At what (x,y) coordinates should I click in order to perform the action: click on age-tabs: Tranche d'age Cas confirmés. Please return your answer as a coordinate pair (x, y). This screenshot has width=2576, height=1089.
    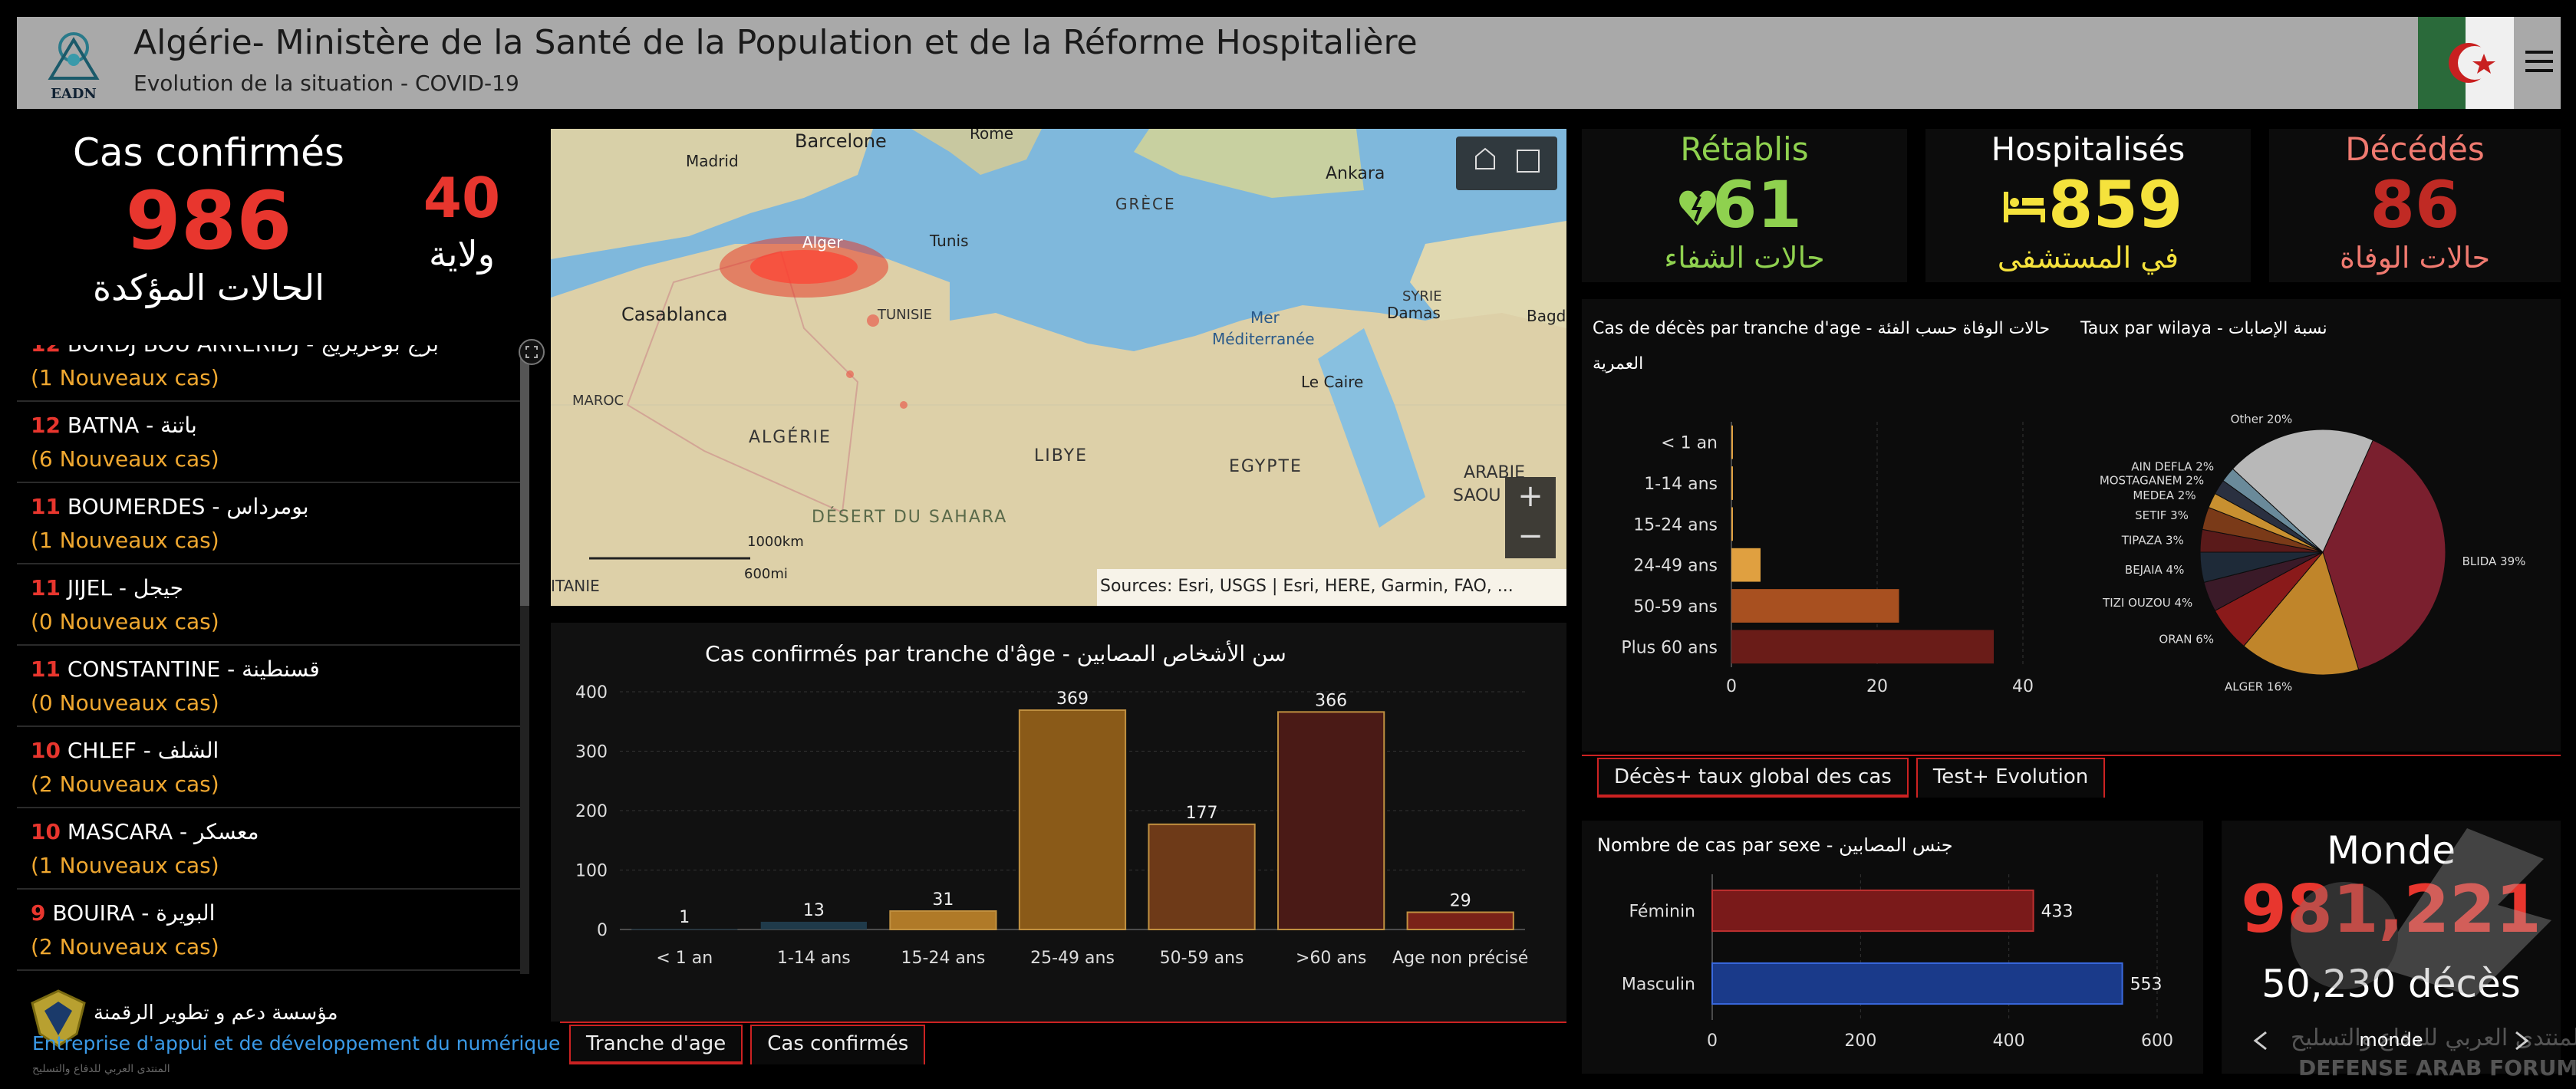
    Looking at the image, I should click on (747, 1044).